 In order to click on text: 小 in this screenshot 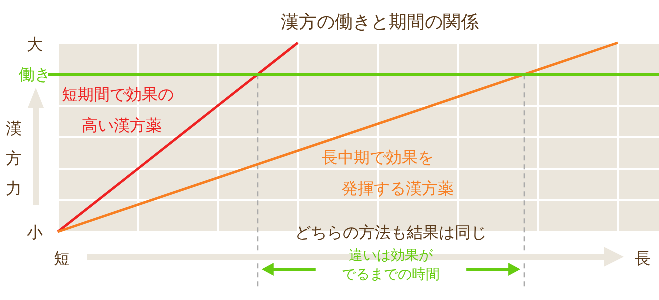, I will do `click(35, 232)`.